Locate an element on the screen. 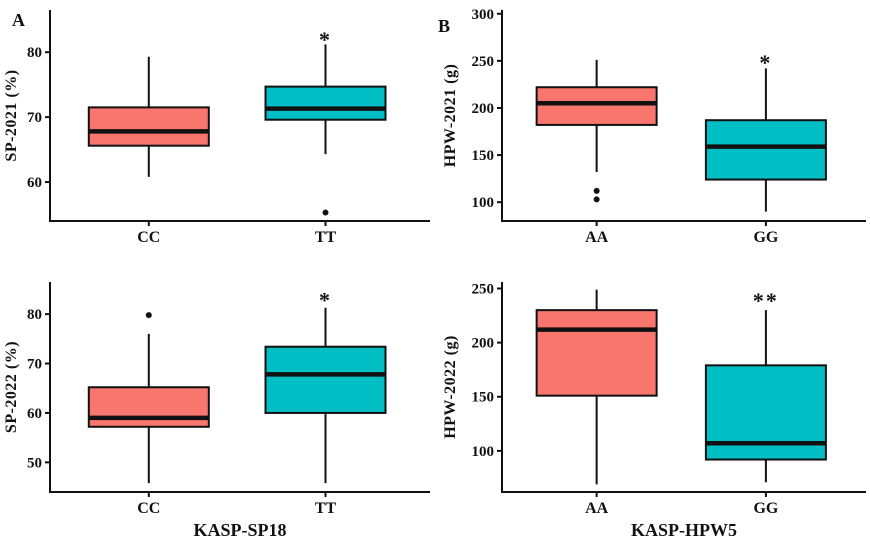 The width and height of the screenshot is (870, 545). y-axis-title: HPW-2021 (g) is located at coordinates (450, 116).